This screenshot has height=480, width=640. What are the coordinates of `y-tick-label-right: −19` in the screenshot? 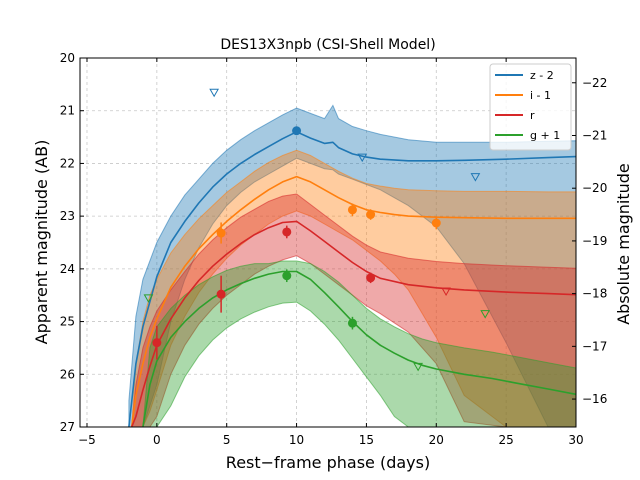 It's located at (594, 241).